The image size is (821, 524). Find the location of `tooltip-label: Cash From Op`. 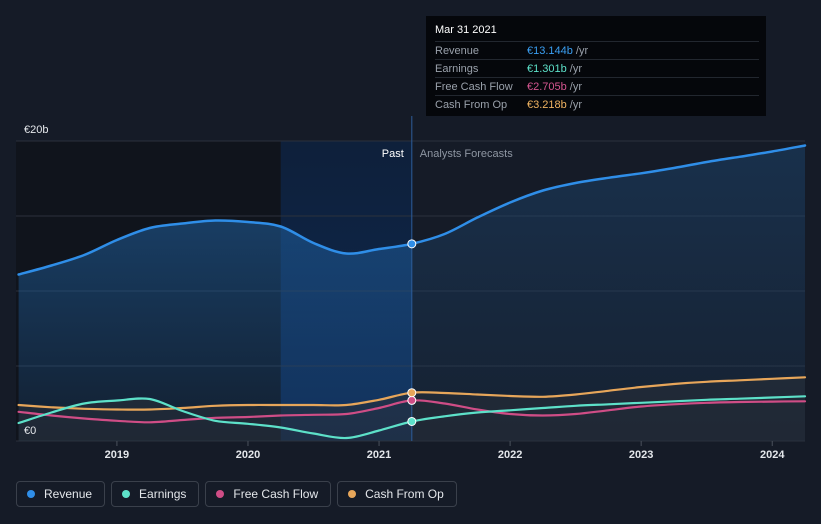

tooltip-label: Cash From Op is located at coordinates (471, 104).